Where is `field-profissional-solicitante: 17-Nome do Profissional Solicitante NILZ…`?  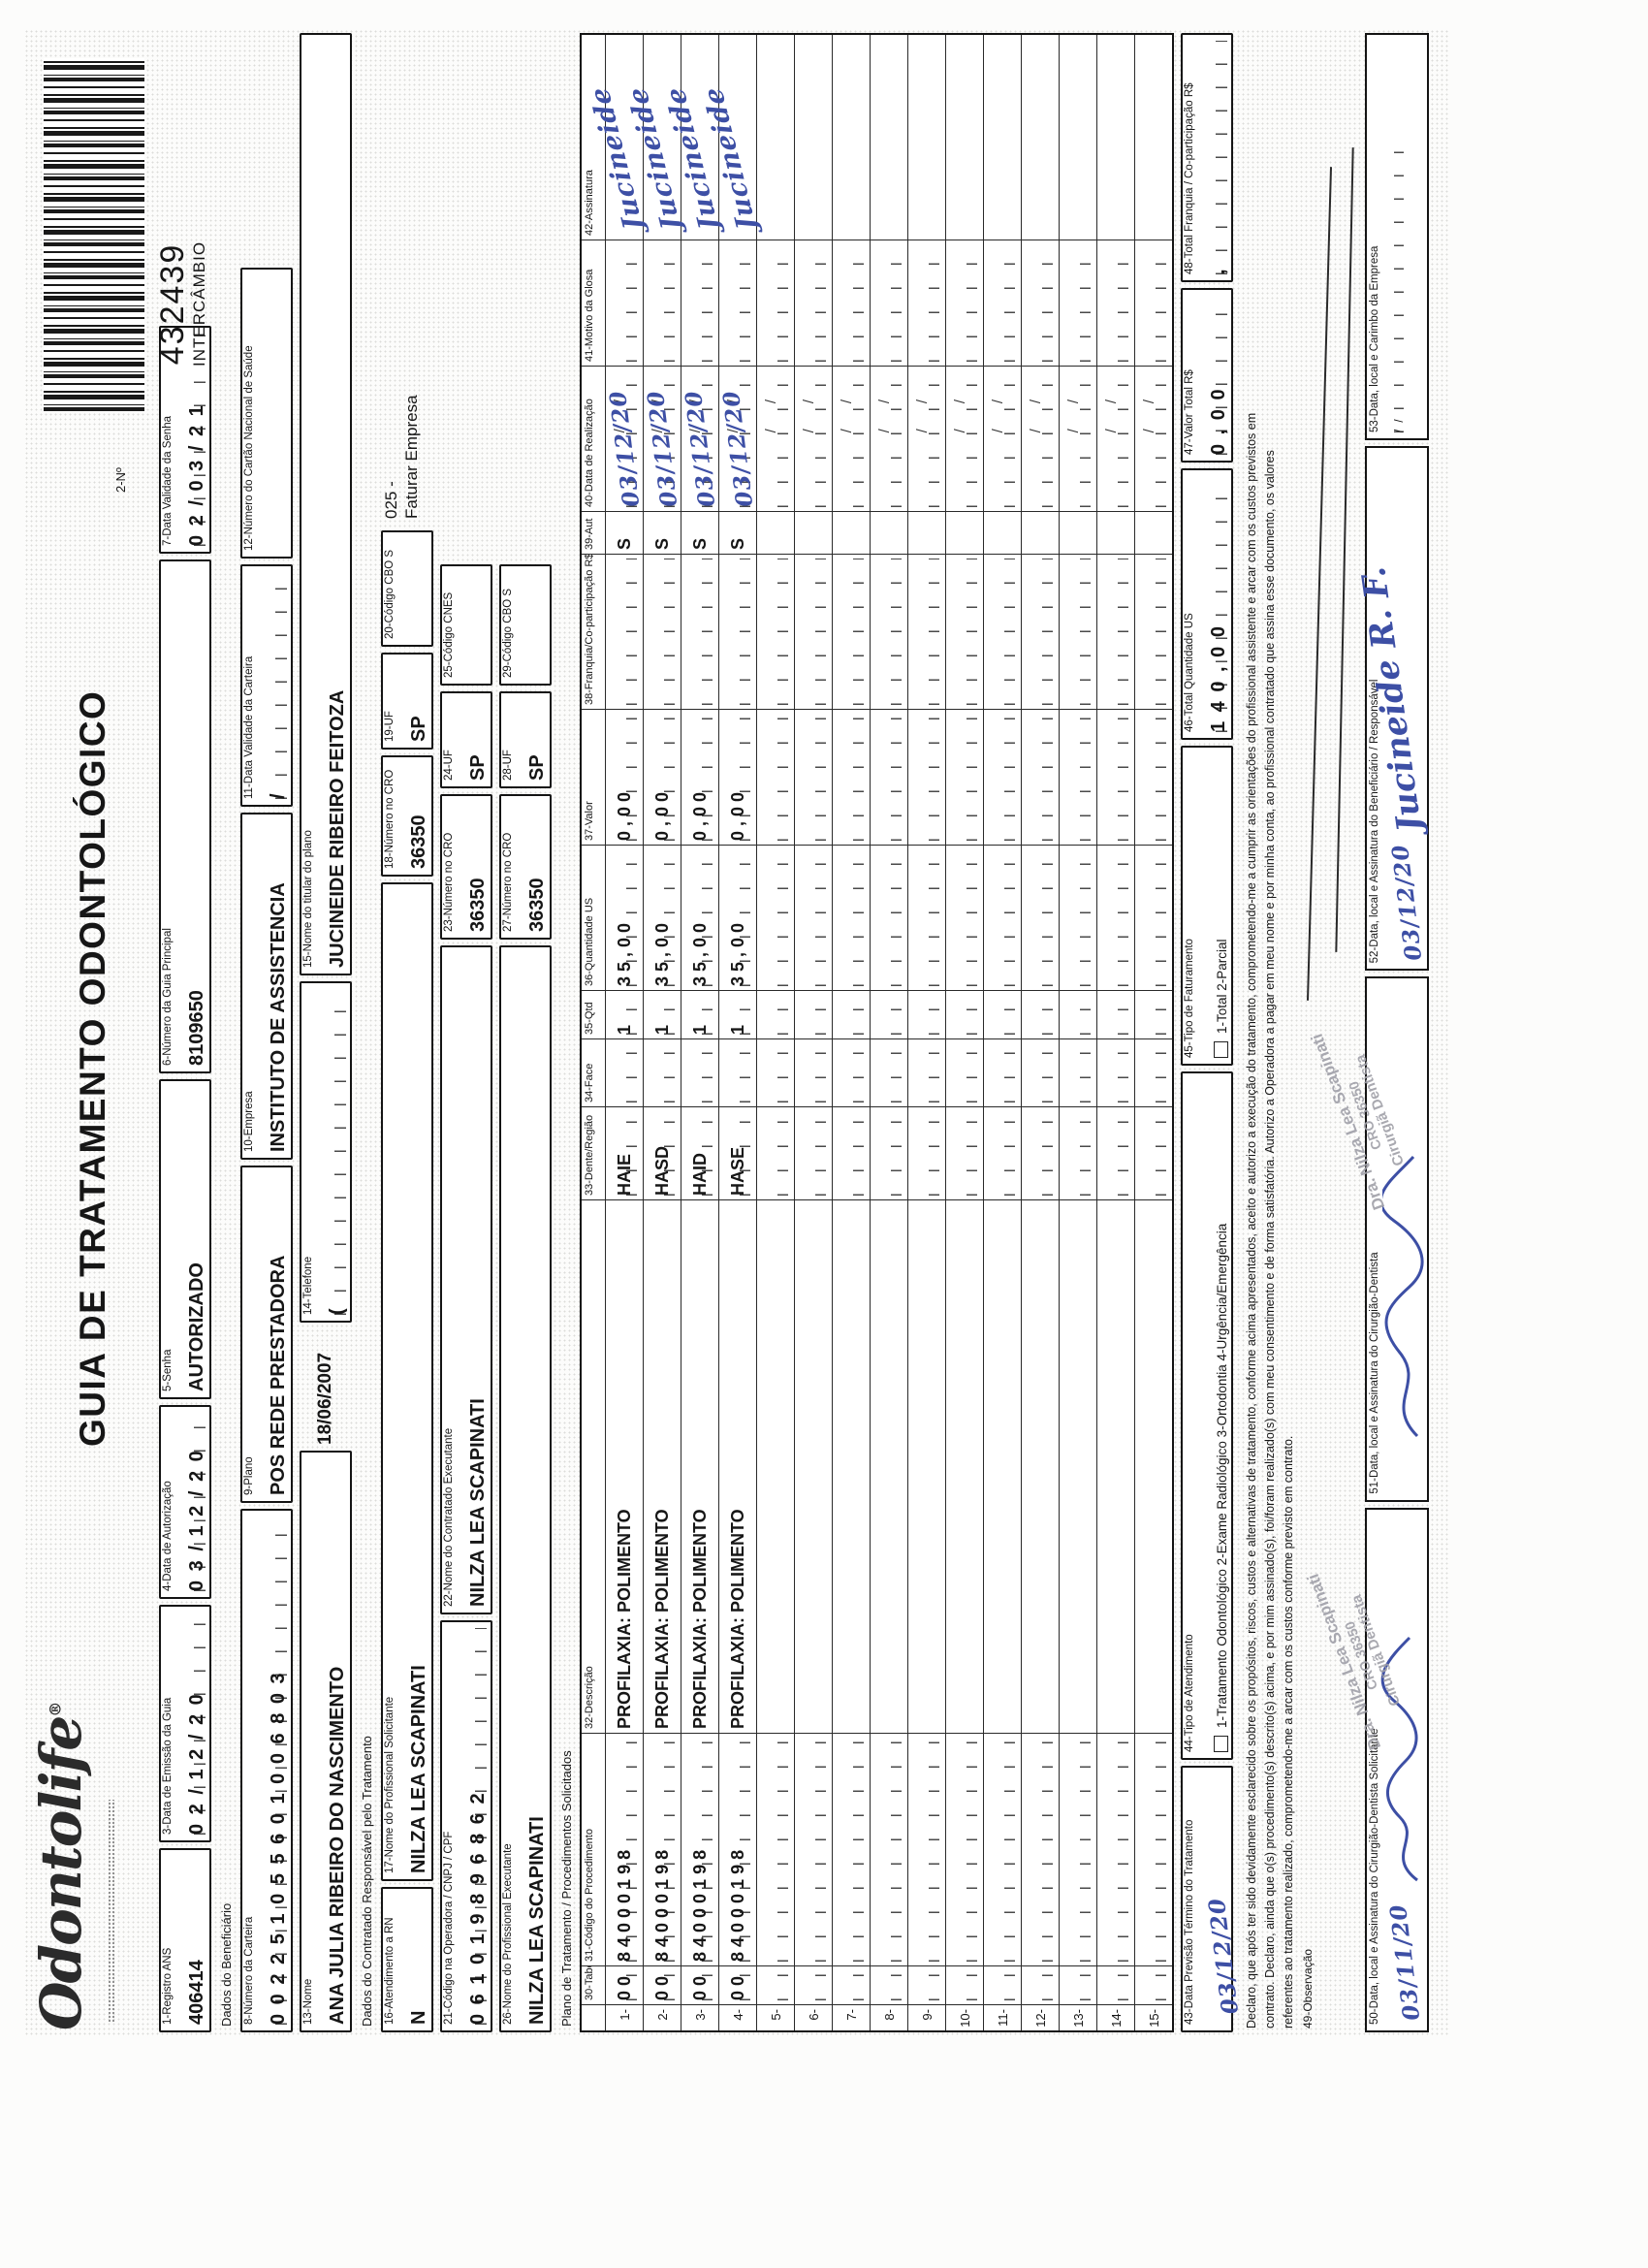 field-profissional-solicitante: 17-Nome do Profissional Solicitante NILZ… is located at coordinates (407, 1381).